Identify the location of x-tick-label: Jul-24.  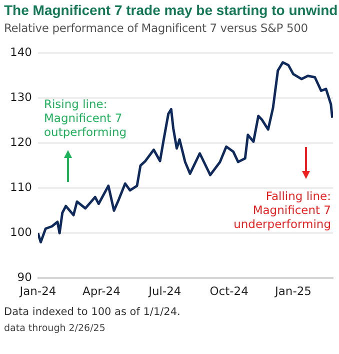
(165, 291).